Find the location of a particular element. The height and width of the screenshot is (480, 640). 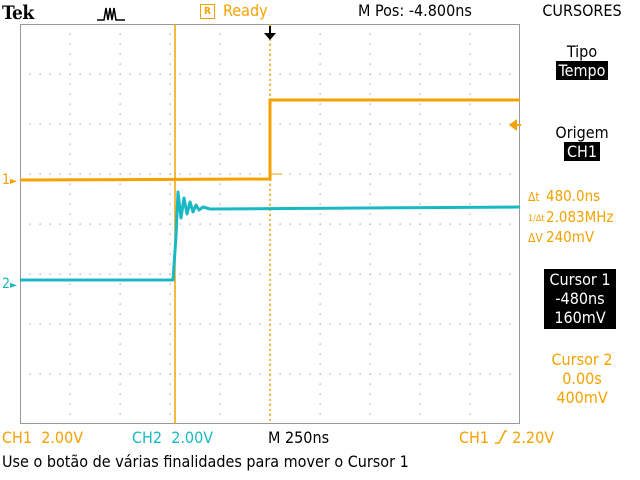

cursor-readouts: Δt 480.0ns 1/Δt2.083MHz ΔV 240mV is located at coordinates (571, 217).